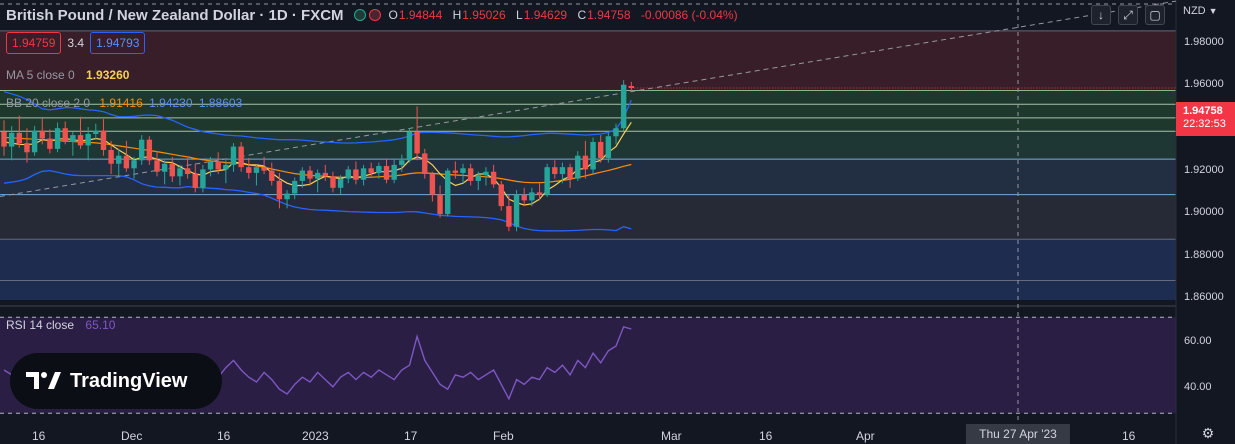 This screenshot has width=1235, height=444. What do you see at coordinates (545, 15) in the screenshot?
I see `low-value: 1.94629` at bounding box center [545, 15].